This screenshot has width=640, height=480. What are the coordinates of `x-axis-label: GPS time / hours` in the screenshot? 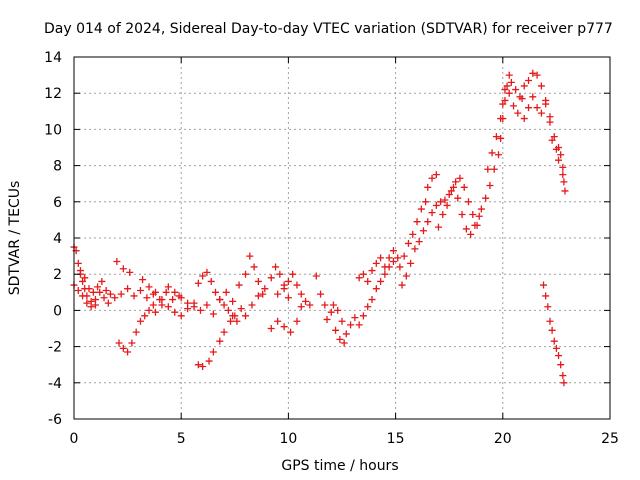 It's located at (339, 466).